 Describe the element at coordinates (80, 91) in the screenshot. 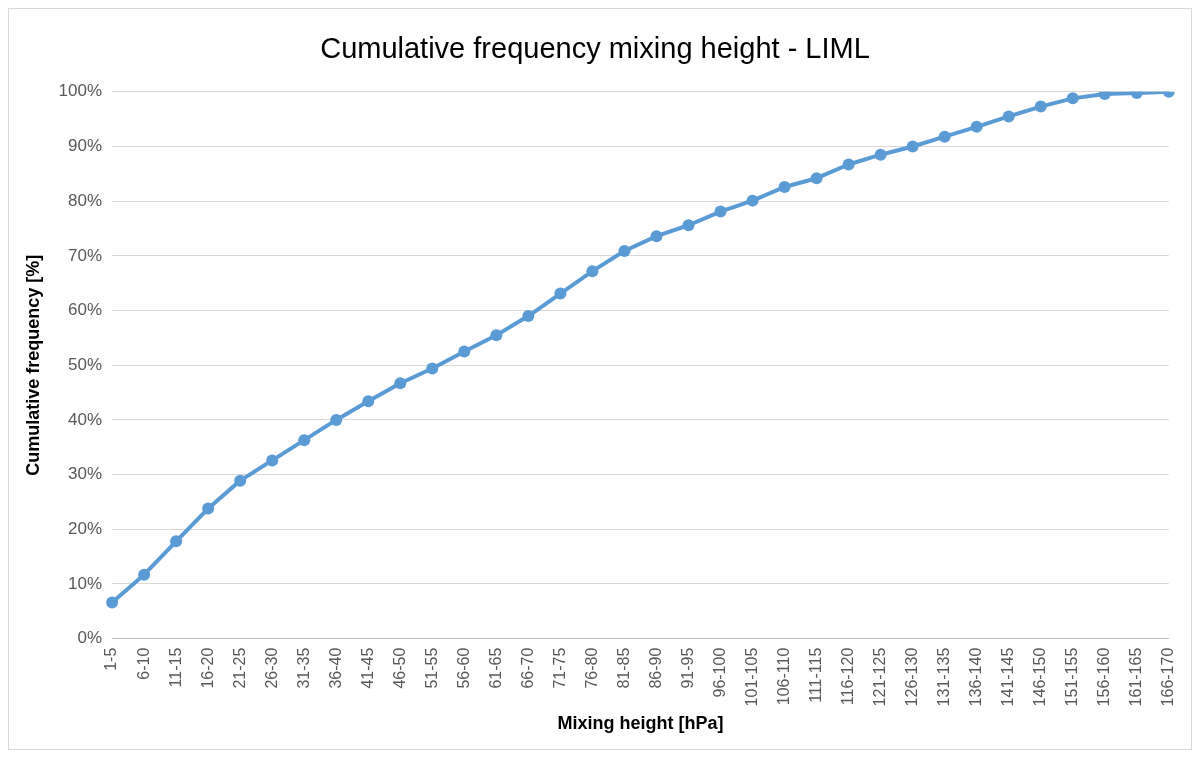

I see `y-tick-label: 100%` at that location.